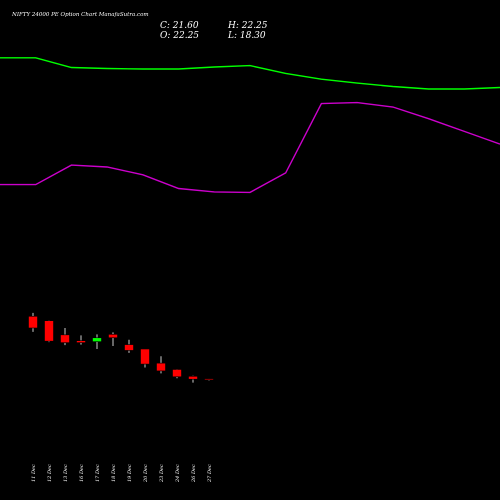 The height and width of the screenshot is (500, 500). I want to click on x-tick-label: 26 Dec, so click(194, 473).